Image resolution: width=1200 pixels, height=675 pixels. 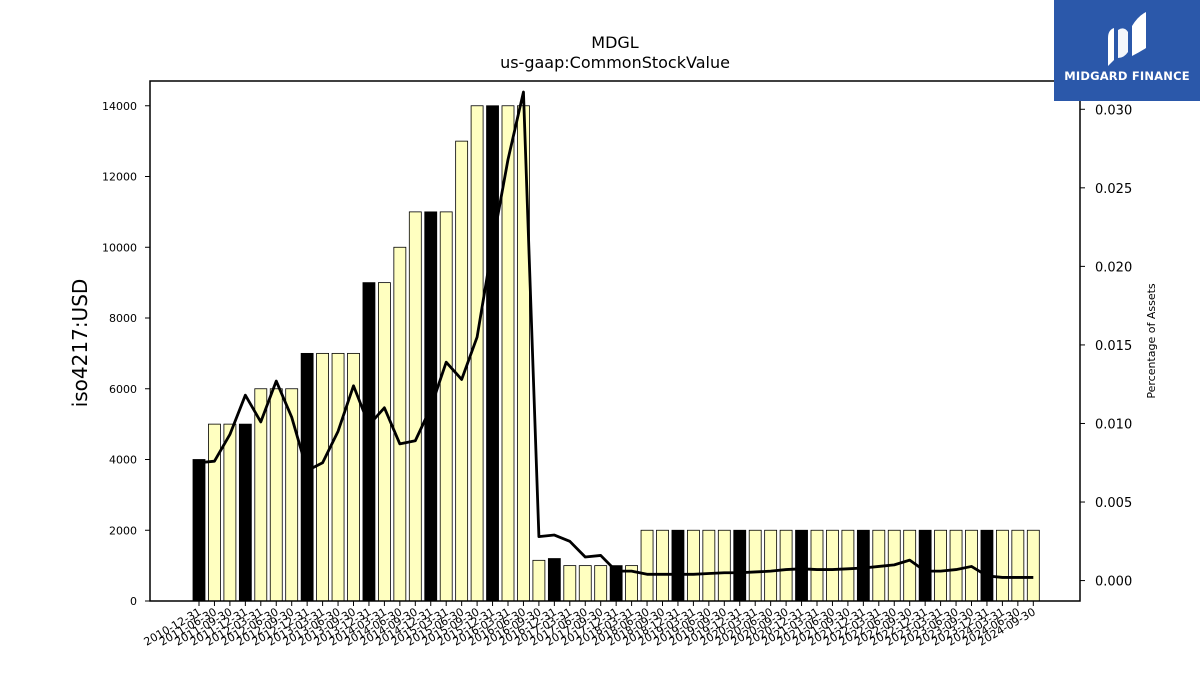 I want to click on logo-text: MIDGARD FINANCE, so click(x=1127, y=76).